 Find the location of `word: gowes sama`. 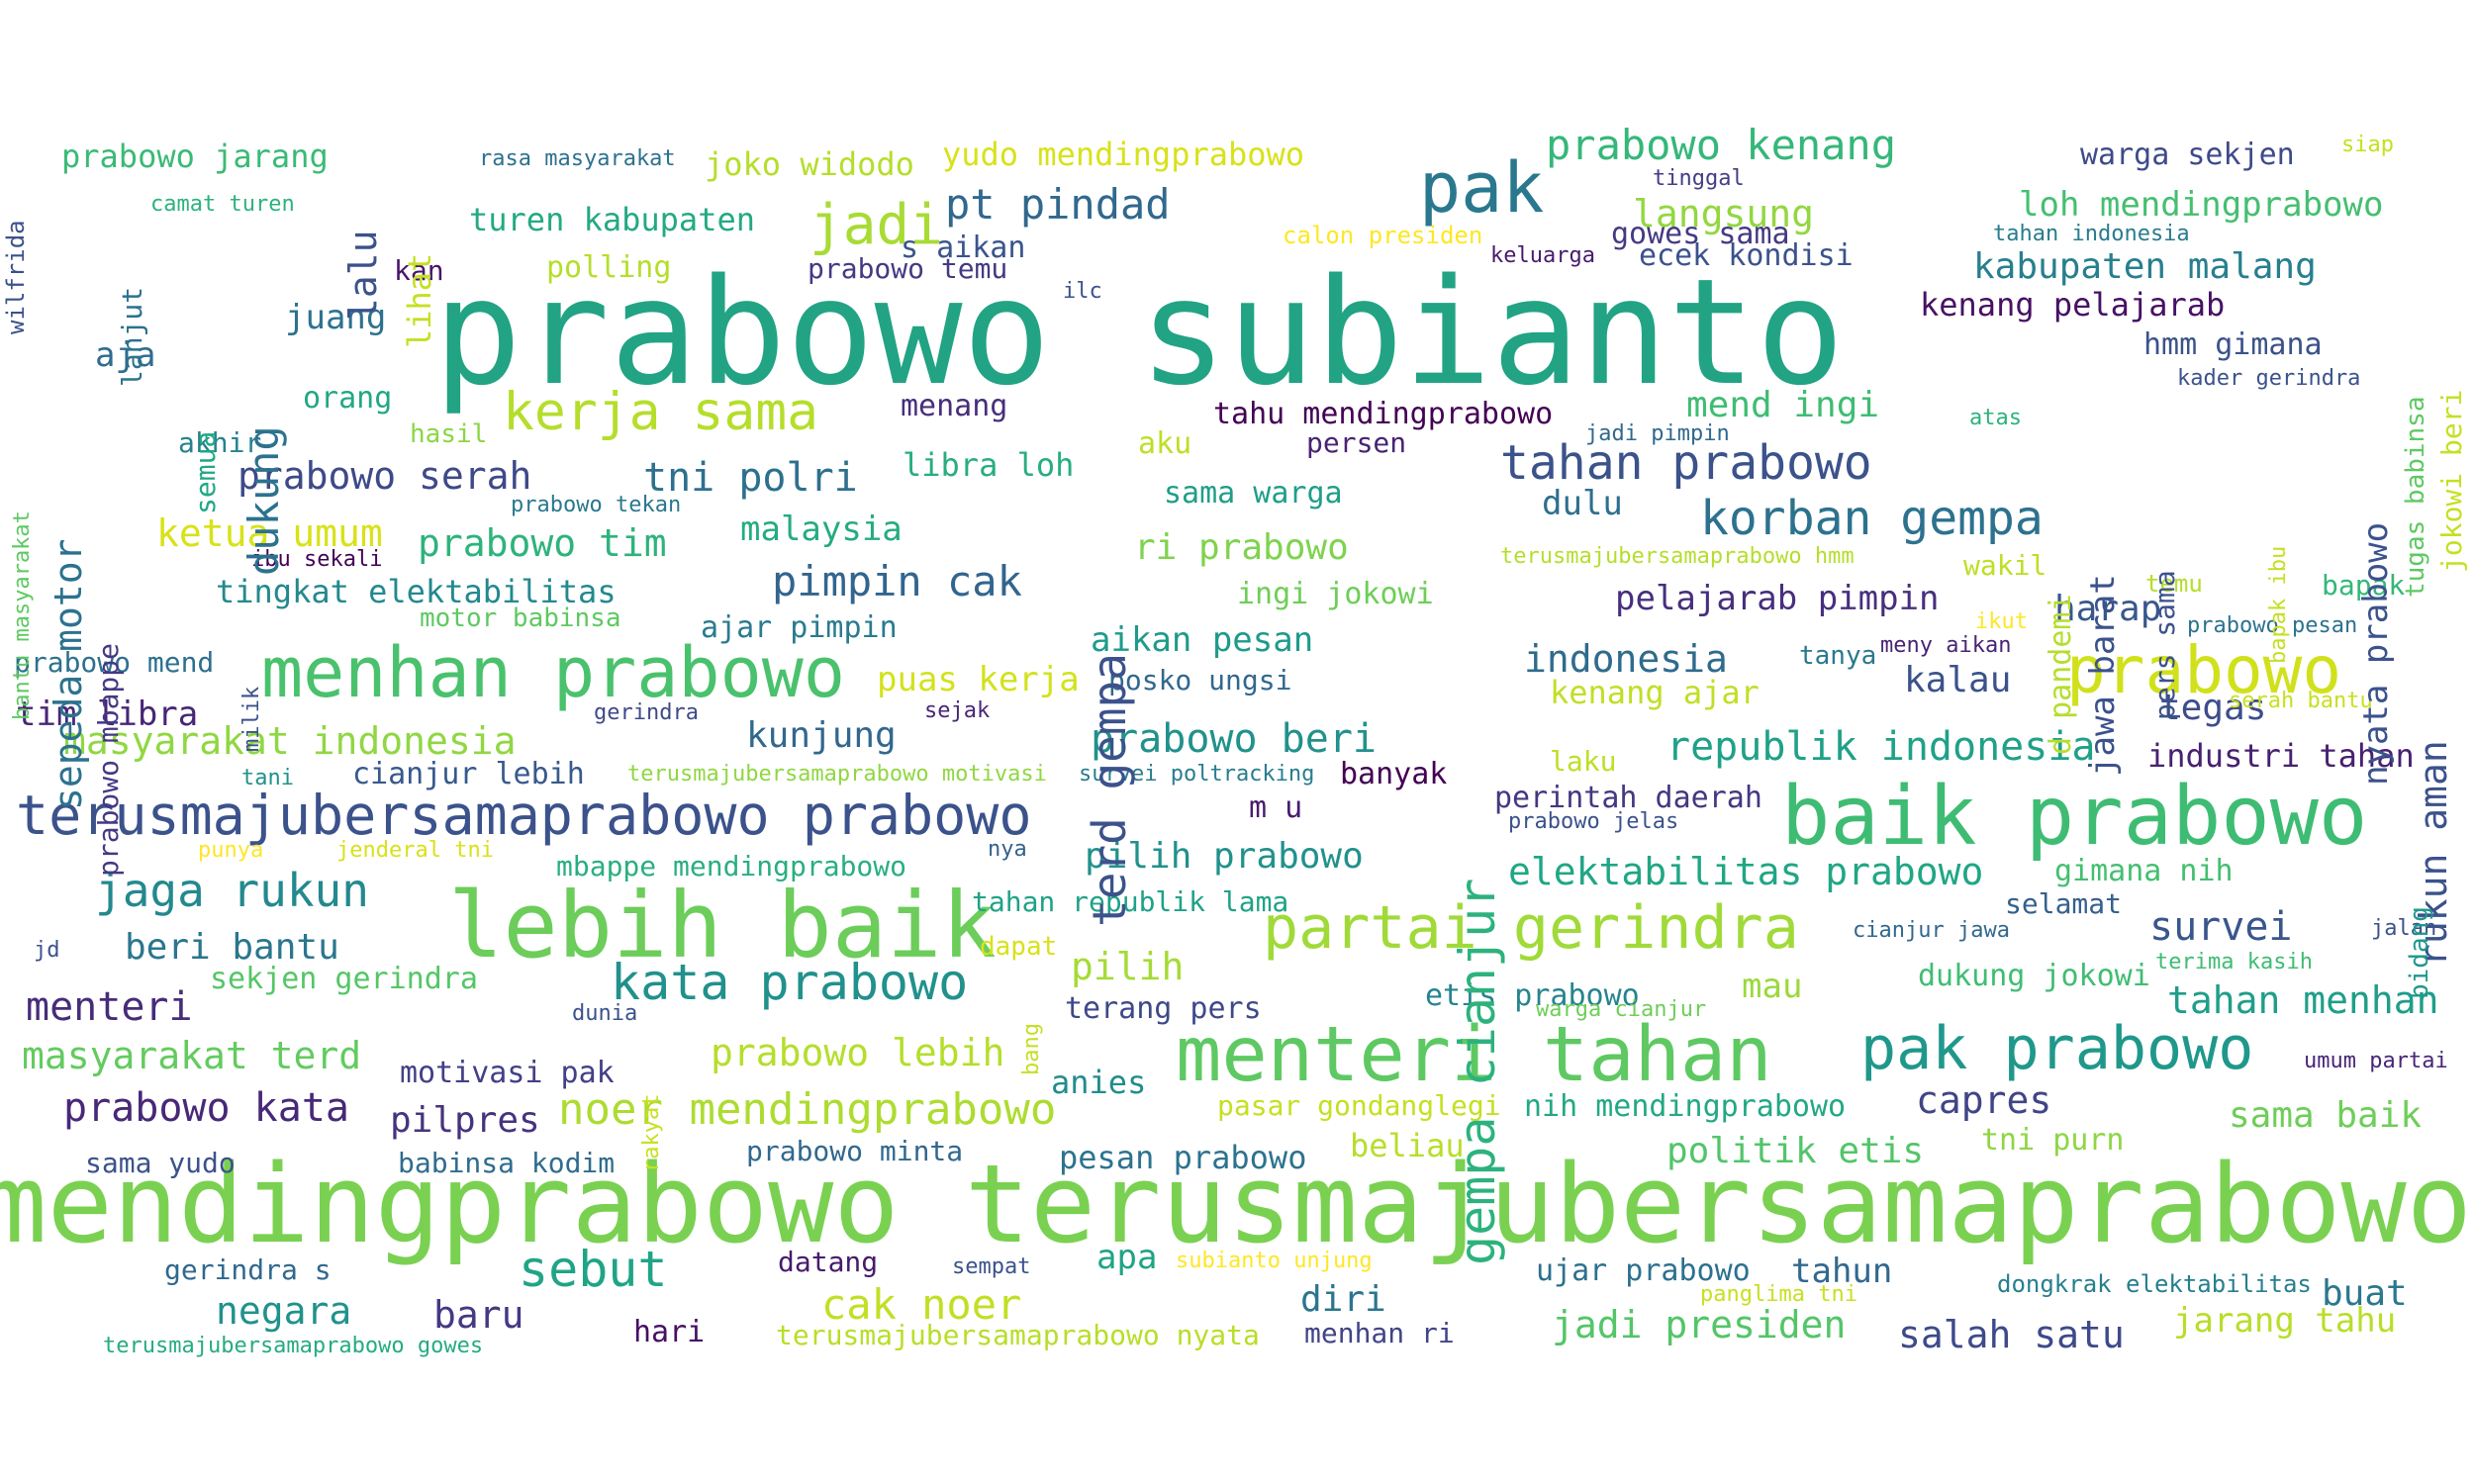

word: gowes sama is located at coordinates (1700, 234).